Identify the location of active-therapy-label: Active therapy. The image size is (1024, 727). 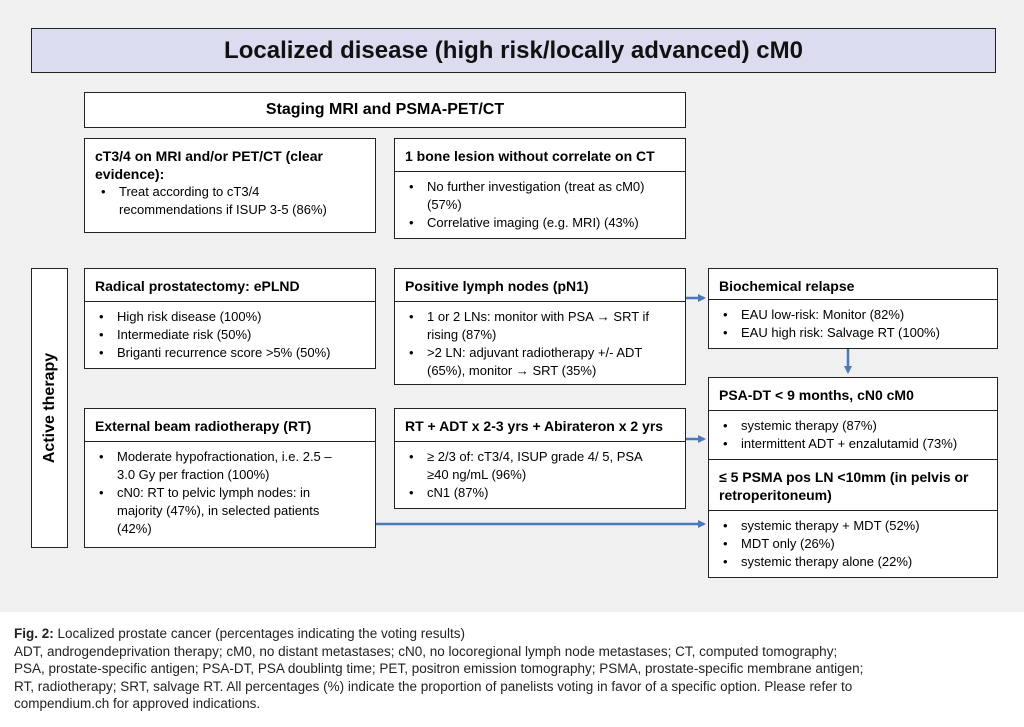
(49, 408).